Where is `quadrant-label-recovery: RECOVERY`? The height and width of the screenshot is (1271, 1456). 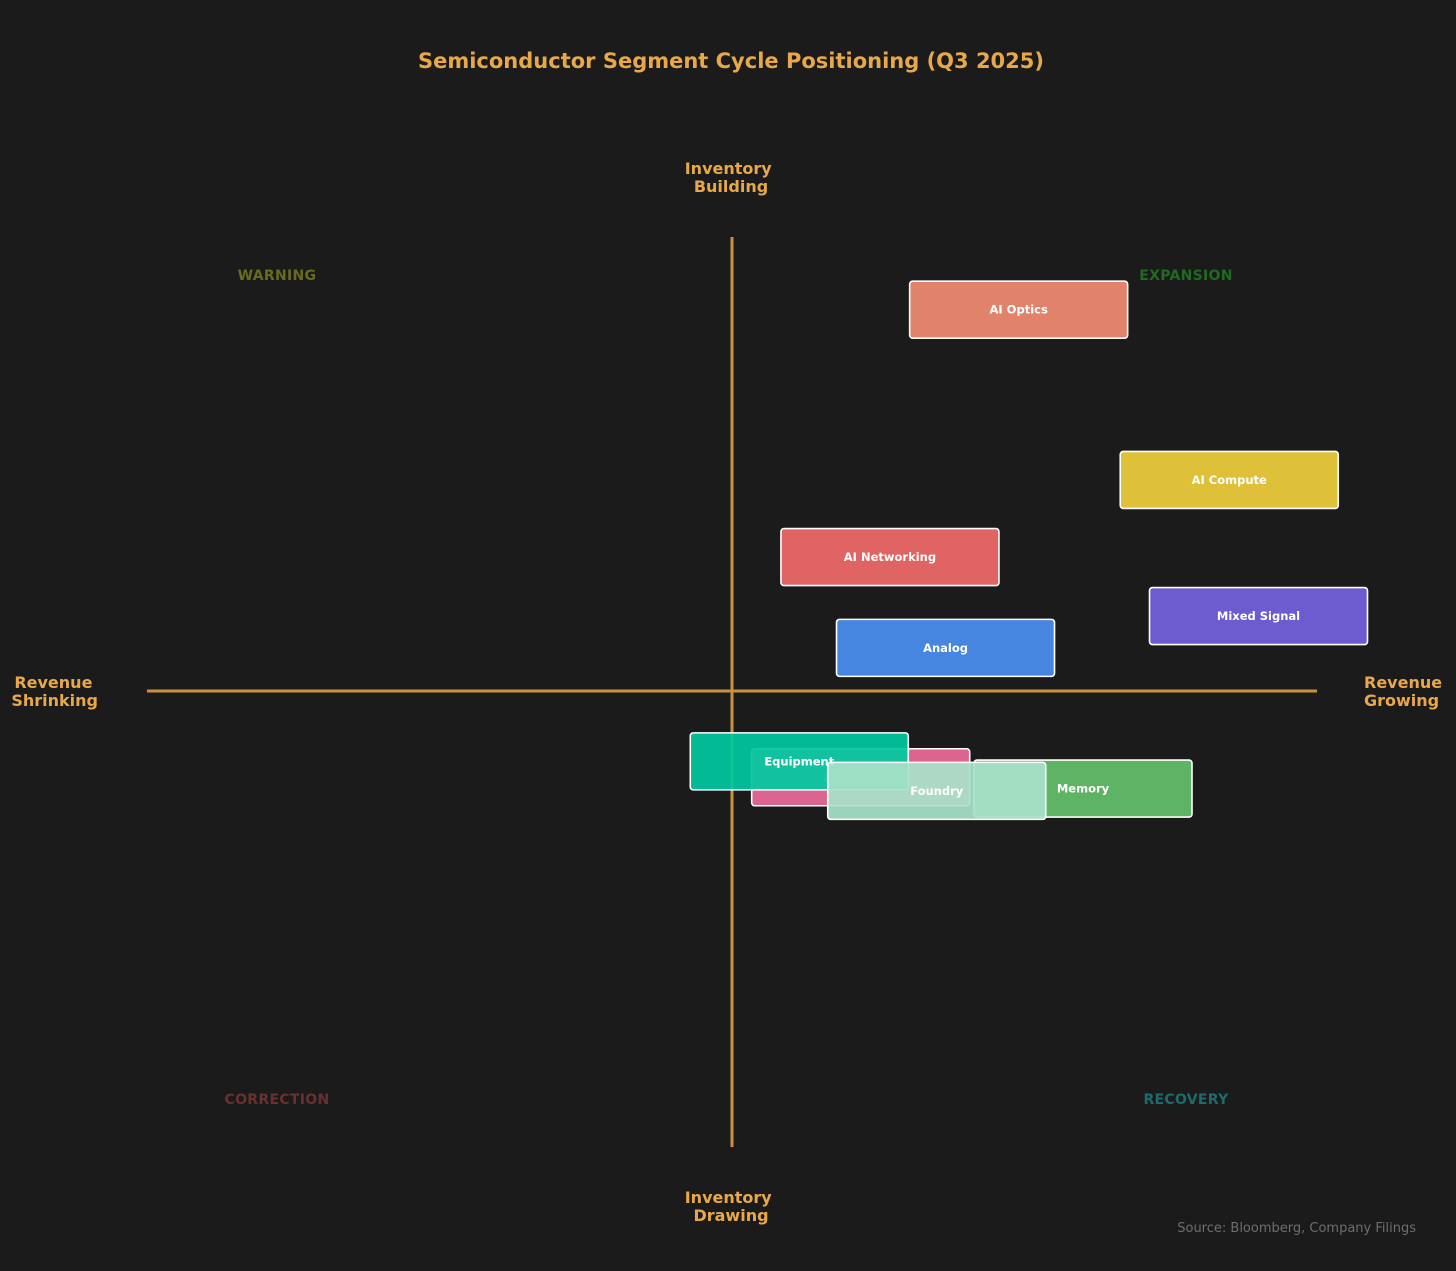
quadrant-label-recovery: RECOVERY is located at coordinates (1186, 1100).